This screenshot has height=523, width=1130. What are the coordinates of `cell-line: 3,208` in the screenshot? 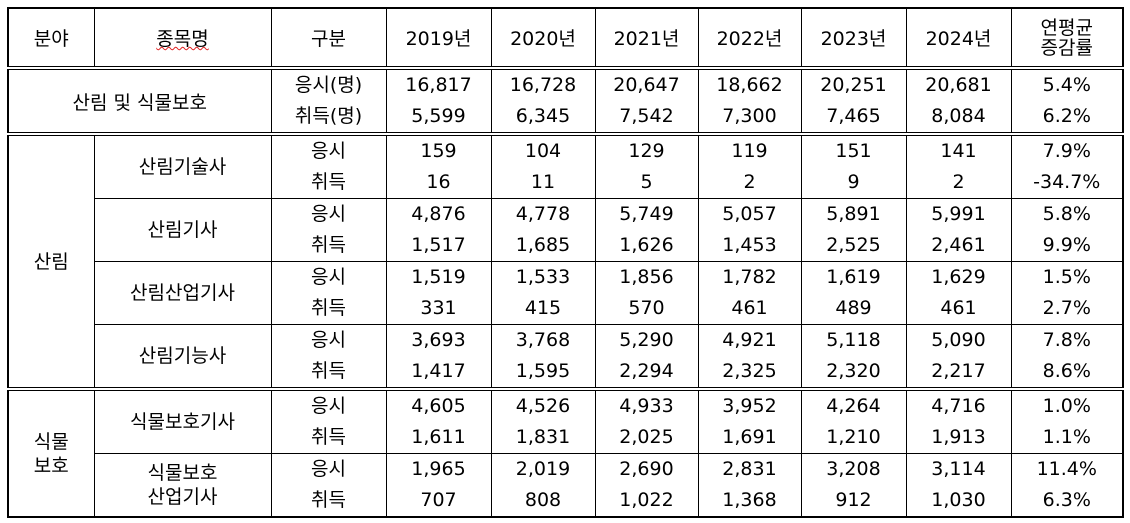 It's located at (853, 469).